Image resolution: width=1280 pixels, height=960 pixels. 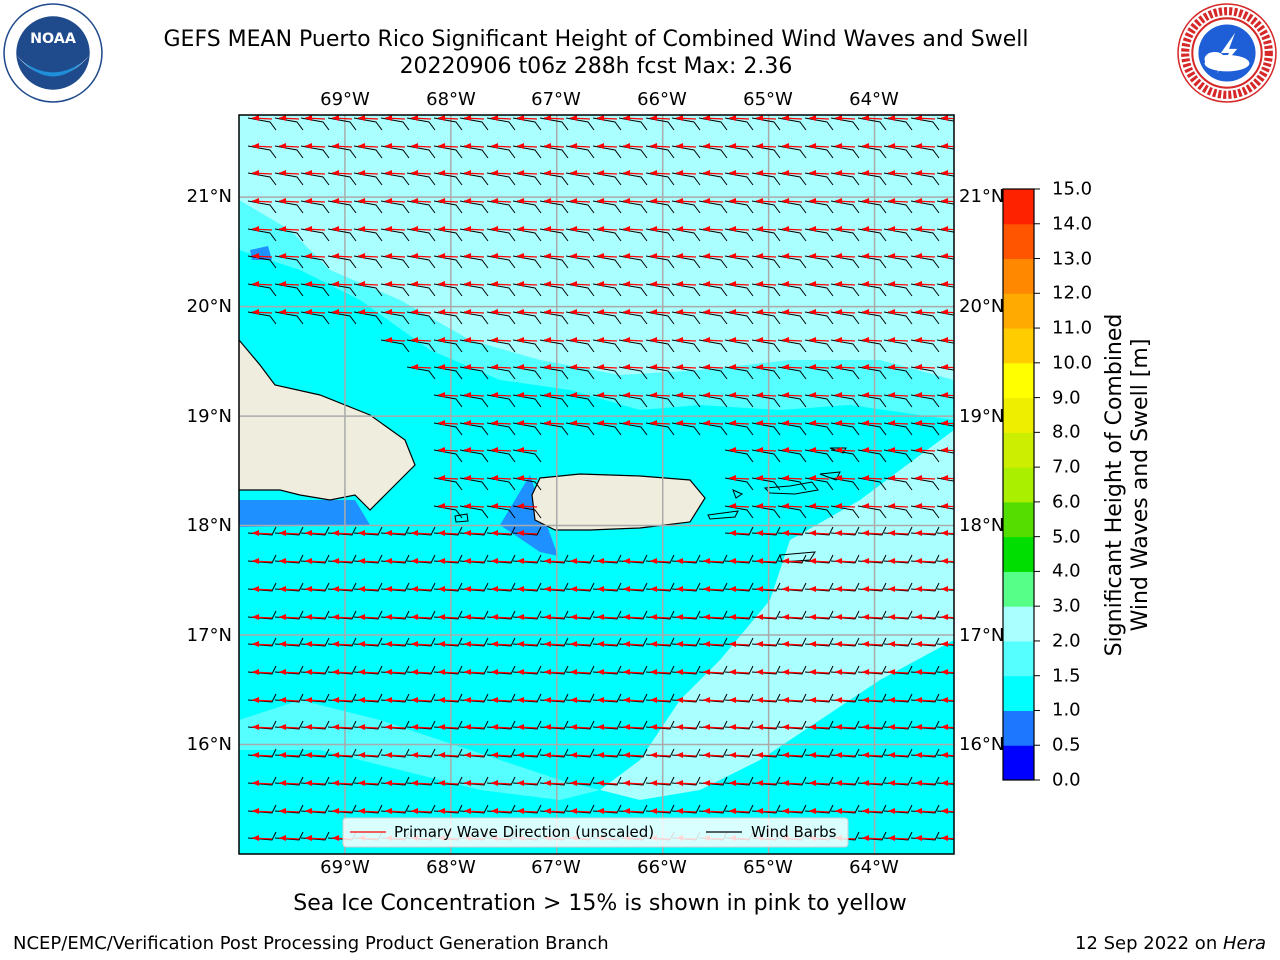 What do you see at coordinates (1072, 224) in the screenshot?
I see `colorbar-tick-label: 14.0` at bounding box center [1072, 224].